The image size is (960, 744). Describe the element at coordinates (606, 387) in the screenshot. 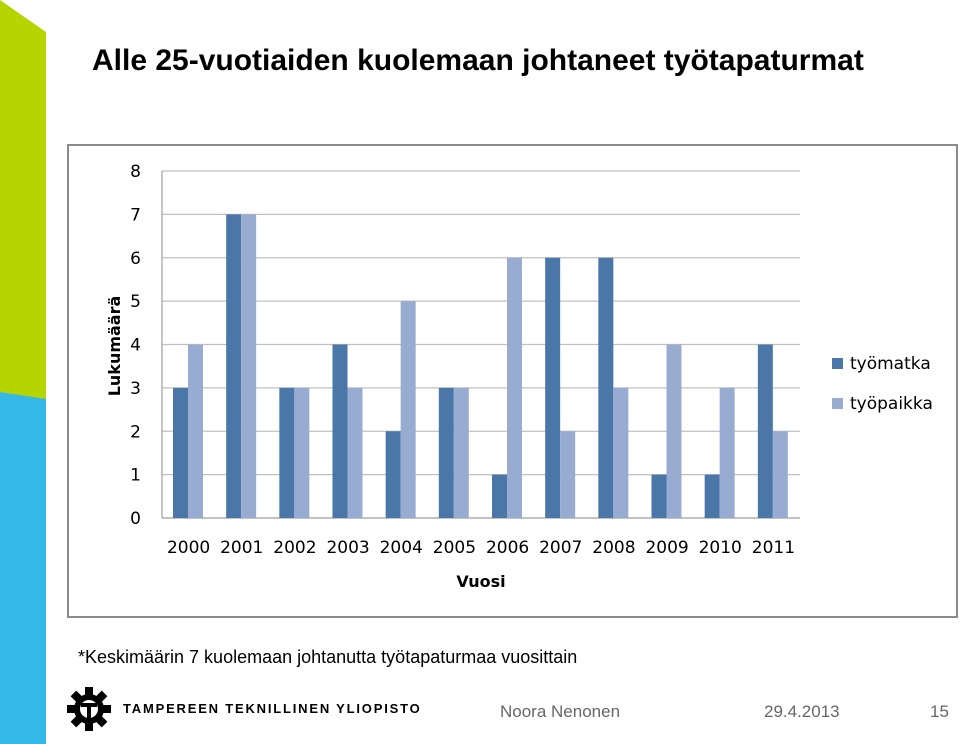

I see `bar-työmatka-2008` at that location.